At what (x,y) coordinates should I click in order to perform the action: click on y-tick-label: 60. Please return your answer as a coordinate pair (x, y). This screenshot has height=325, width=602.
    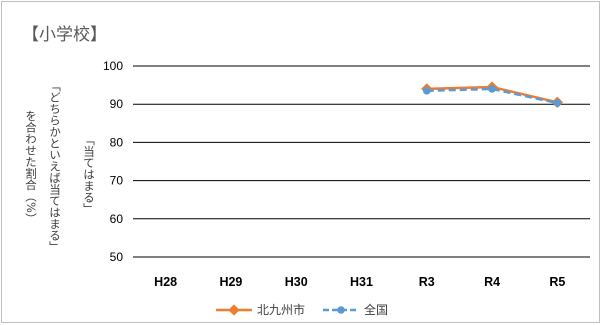
    Looking at the image, I should click on (117, 219).